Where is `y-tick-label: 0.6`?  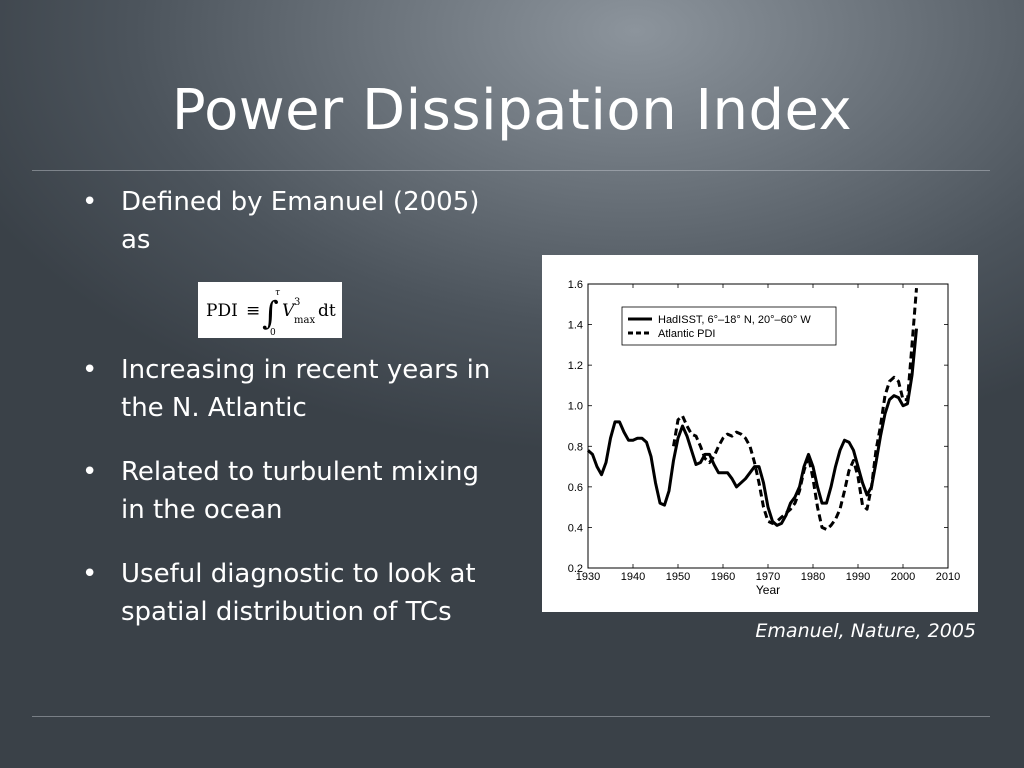
y-tick-label: 0.6 is located at coordinates (575, 488).